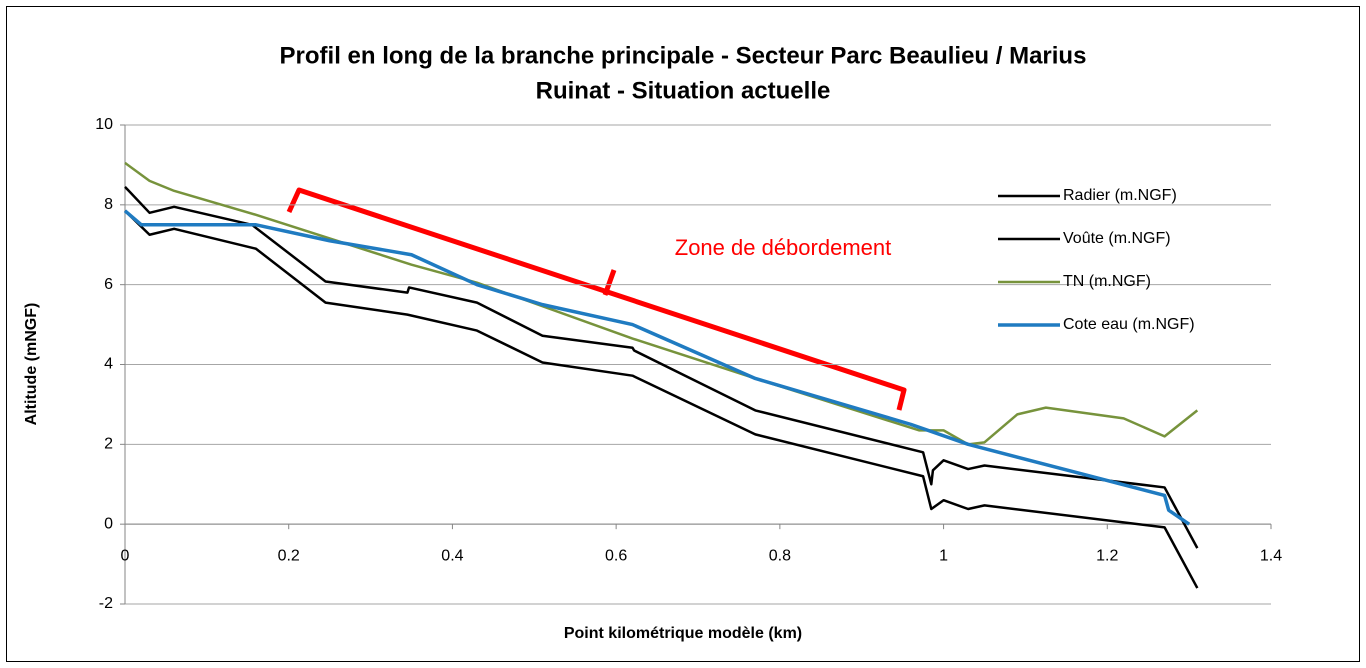 The height and width of the screenshot is (668, 1366). I want to click on legend-label: Radier (m.NGF), so click(1120, 195).